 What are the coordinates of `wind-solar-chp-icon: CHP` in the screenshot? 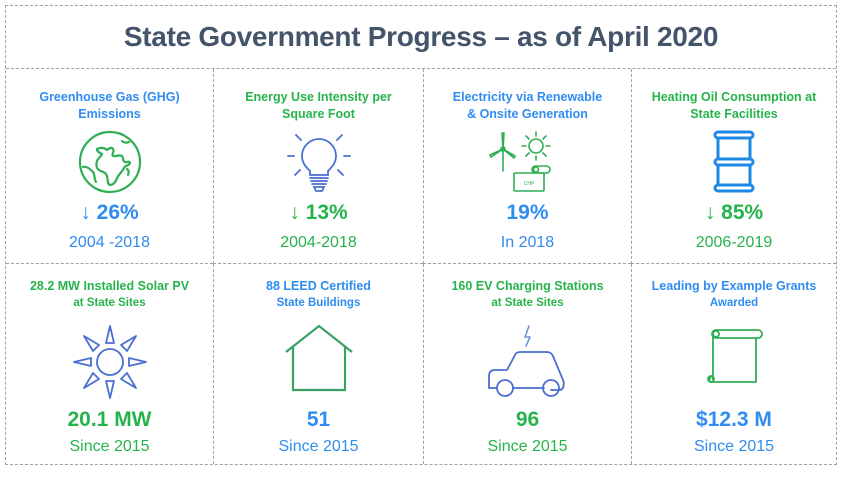 It's located at (527, 162).